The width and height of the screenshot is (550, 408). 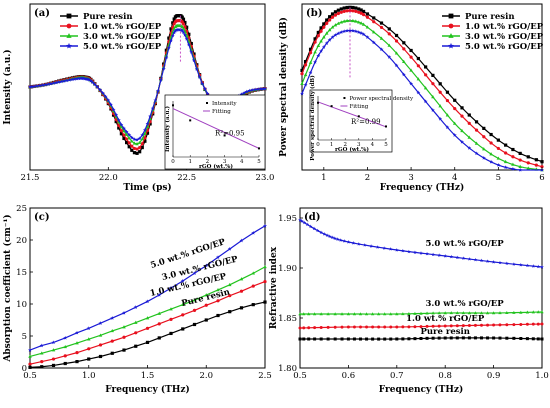 I want to click on x-tick-label: 6, so click(x=541, y=178).